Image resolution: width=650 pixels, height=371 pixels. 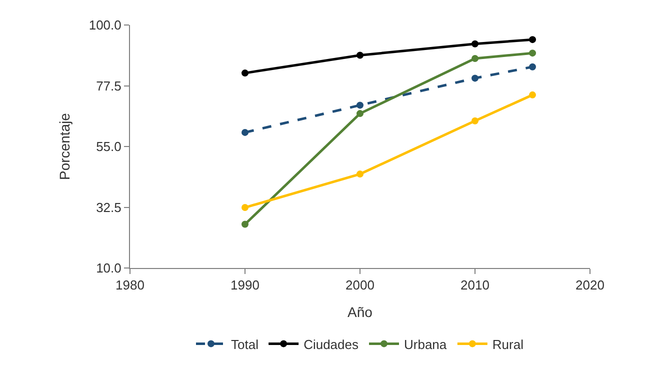 What do you see at coordinates (105, 25) in the screenshot?
I see `y-tick-label: 100.0` at bounding box center [105, 25].